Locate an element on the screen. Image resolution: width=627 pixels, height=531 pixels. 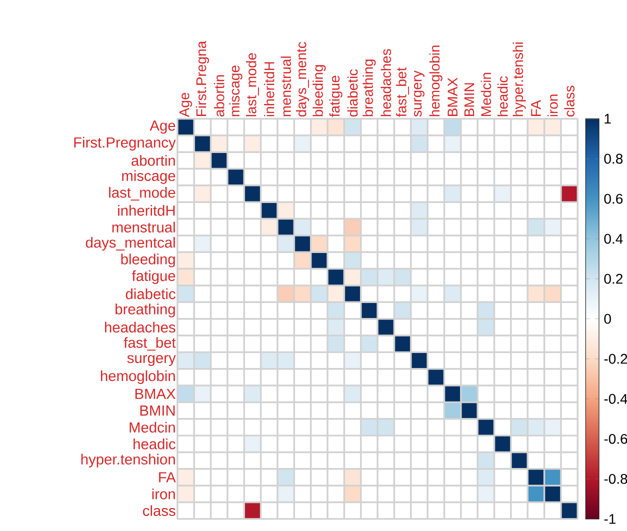
y-tick-label: BMIN is located at coordinates (157, 411).